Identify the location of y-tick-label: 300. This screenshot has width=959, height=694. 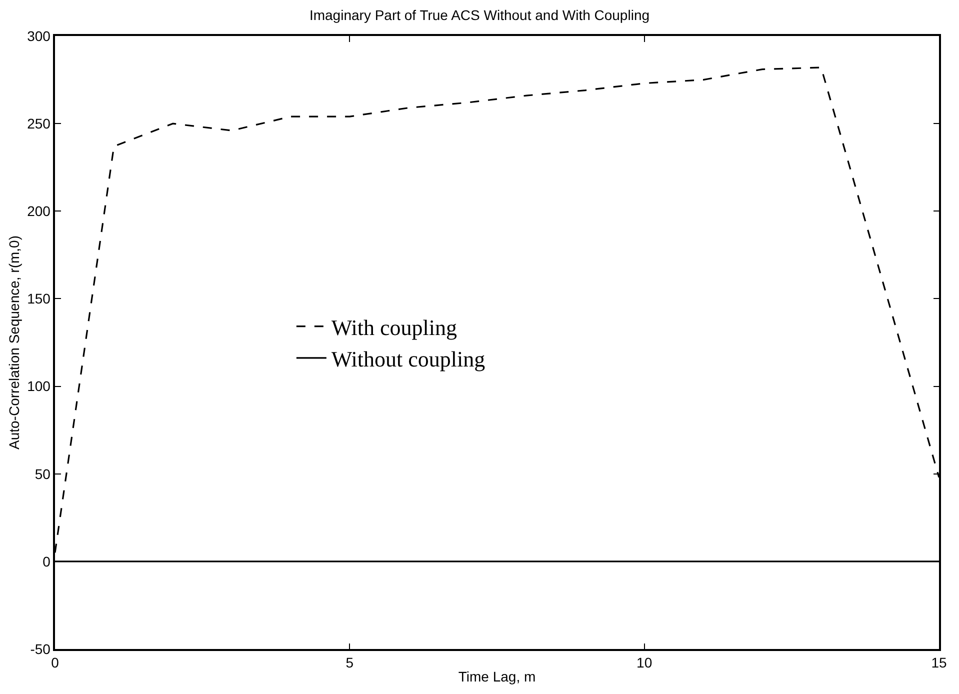
(39, 36).